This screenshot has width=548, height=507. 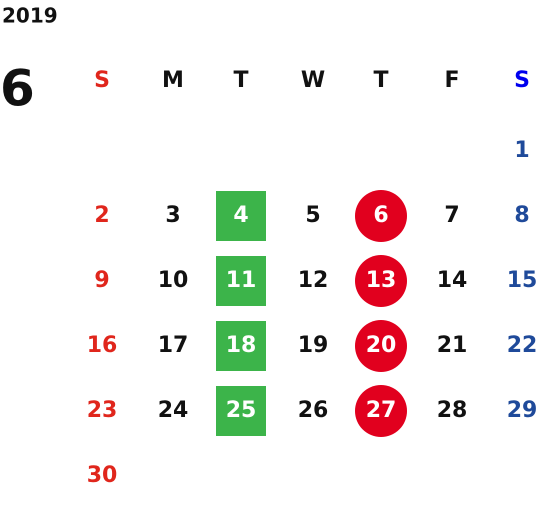 What do you see at coordinates (173, 80) in the screenshot?
I see `weekday-label: M` at bounding box center [173, 80].